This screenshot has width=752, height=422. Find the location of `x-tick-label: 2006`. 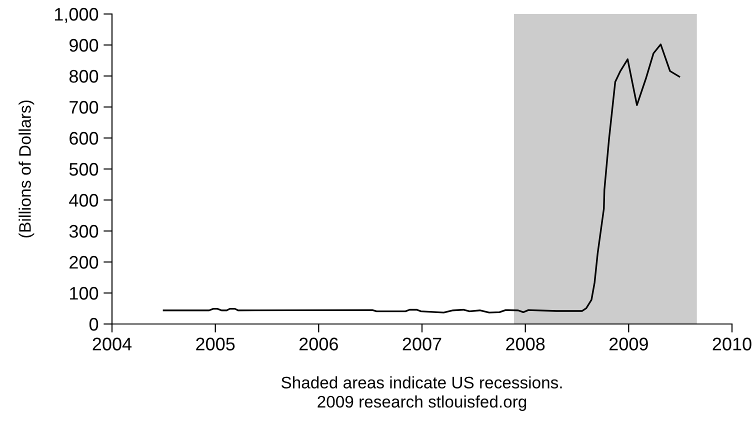

x-tick-label: 2006 is located at coordinates (318, 344).